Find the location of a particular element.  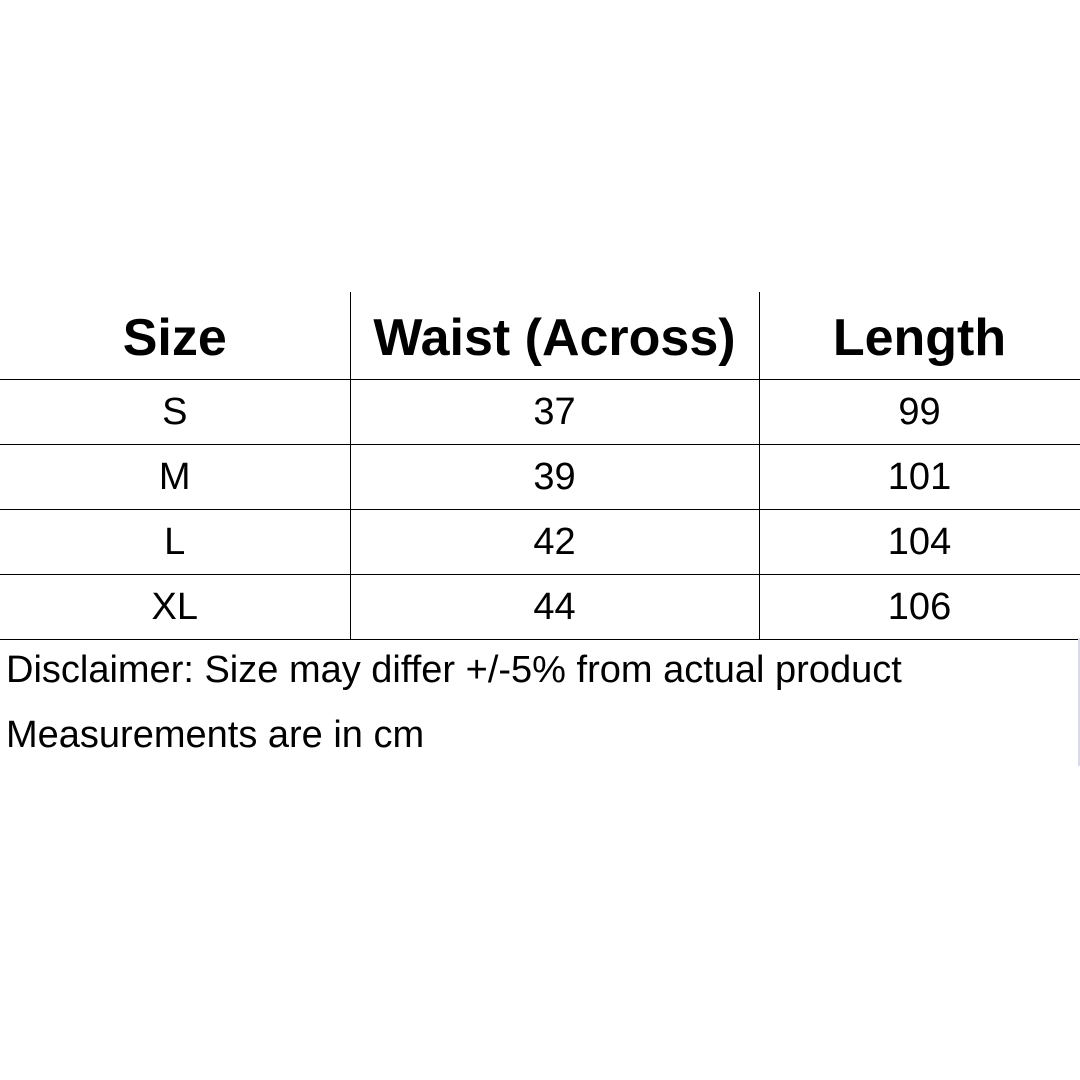

table-row: L 42 104 is located at coordinates (540, 542).